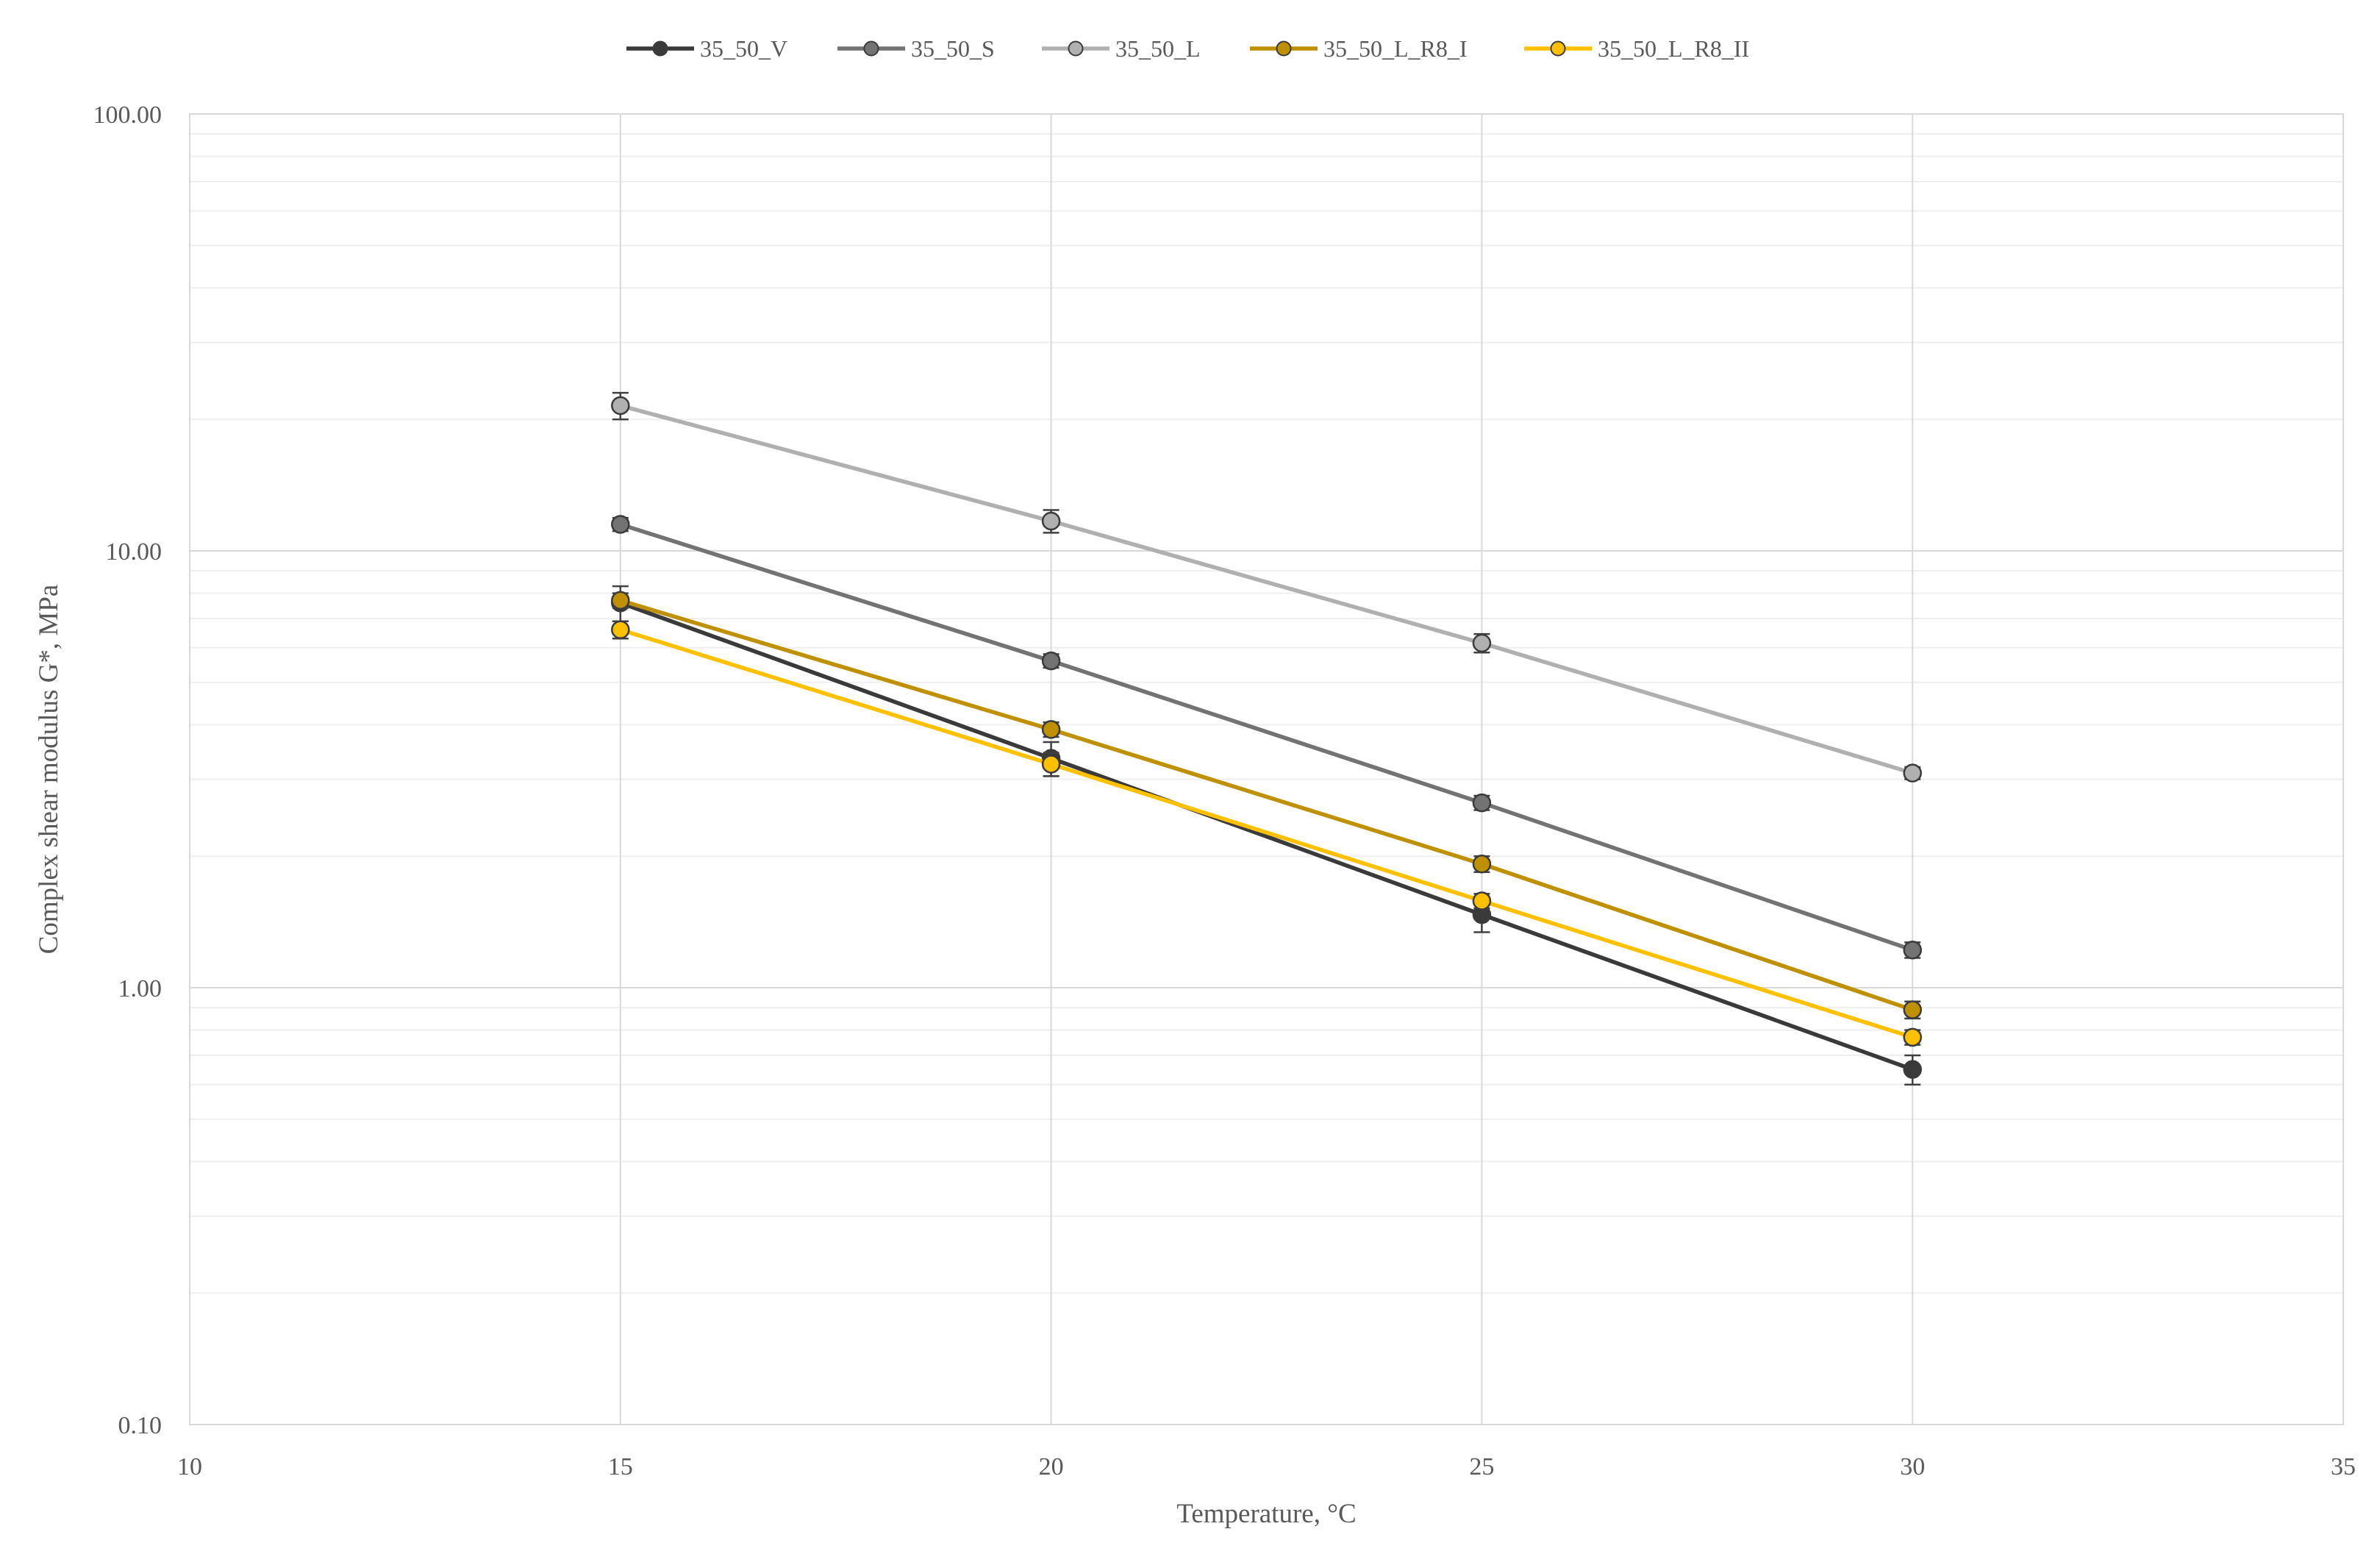  I want to click on legend-item: 35_50_L_R8_I, so click(1359, 48).